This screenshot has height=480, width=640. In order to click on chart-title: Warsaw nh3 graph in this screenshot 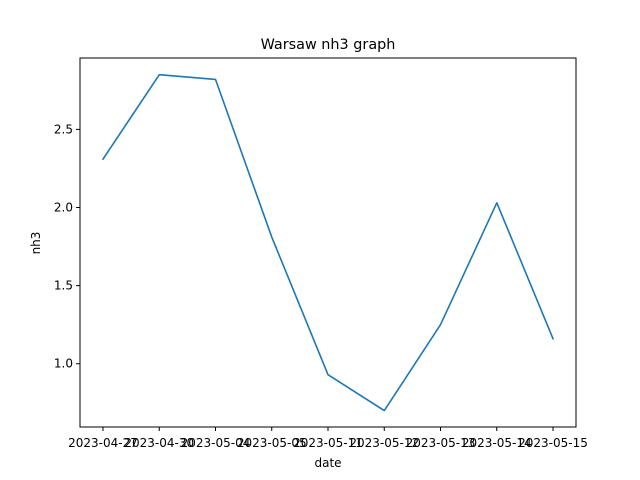, I will do `click(328, 45)`.